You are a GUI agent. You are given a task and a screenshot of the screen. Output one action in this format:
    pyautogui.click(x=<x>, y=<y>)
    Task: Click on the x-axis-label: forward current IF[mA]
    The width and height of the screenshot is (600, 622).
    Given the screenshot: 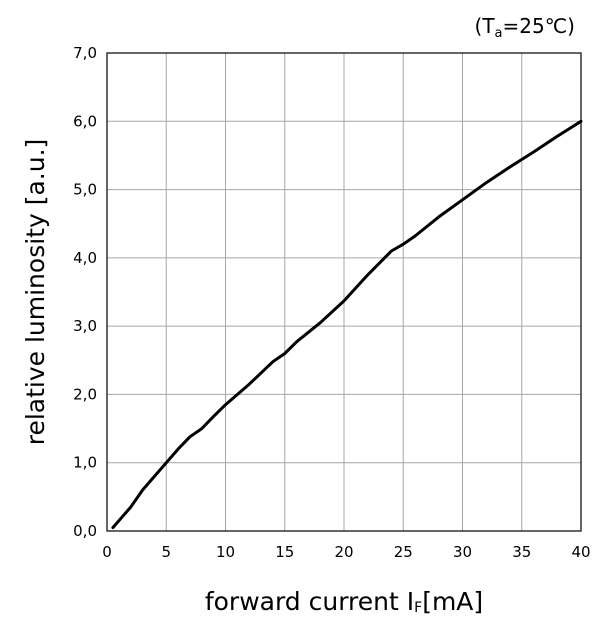 What is the action you would take?
    pyautogui.click(x=344, y=601)
    